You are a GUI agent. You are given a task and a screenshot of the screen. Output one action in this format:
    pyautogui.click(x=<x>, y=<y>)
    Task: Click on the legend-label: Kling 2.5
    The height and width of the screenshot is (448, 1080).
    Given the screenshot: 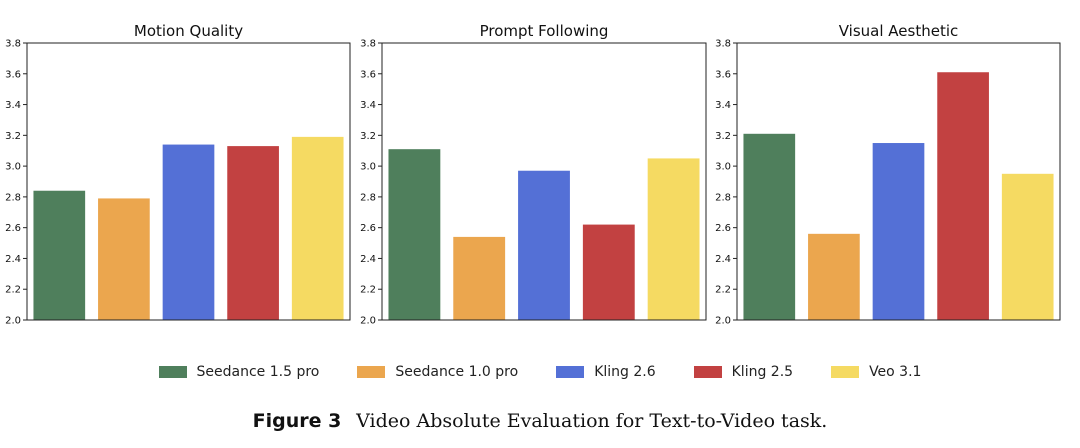 What is the action you would take?
    pyautogui.click(x=762, y=372)
    